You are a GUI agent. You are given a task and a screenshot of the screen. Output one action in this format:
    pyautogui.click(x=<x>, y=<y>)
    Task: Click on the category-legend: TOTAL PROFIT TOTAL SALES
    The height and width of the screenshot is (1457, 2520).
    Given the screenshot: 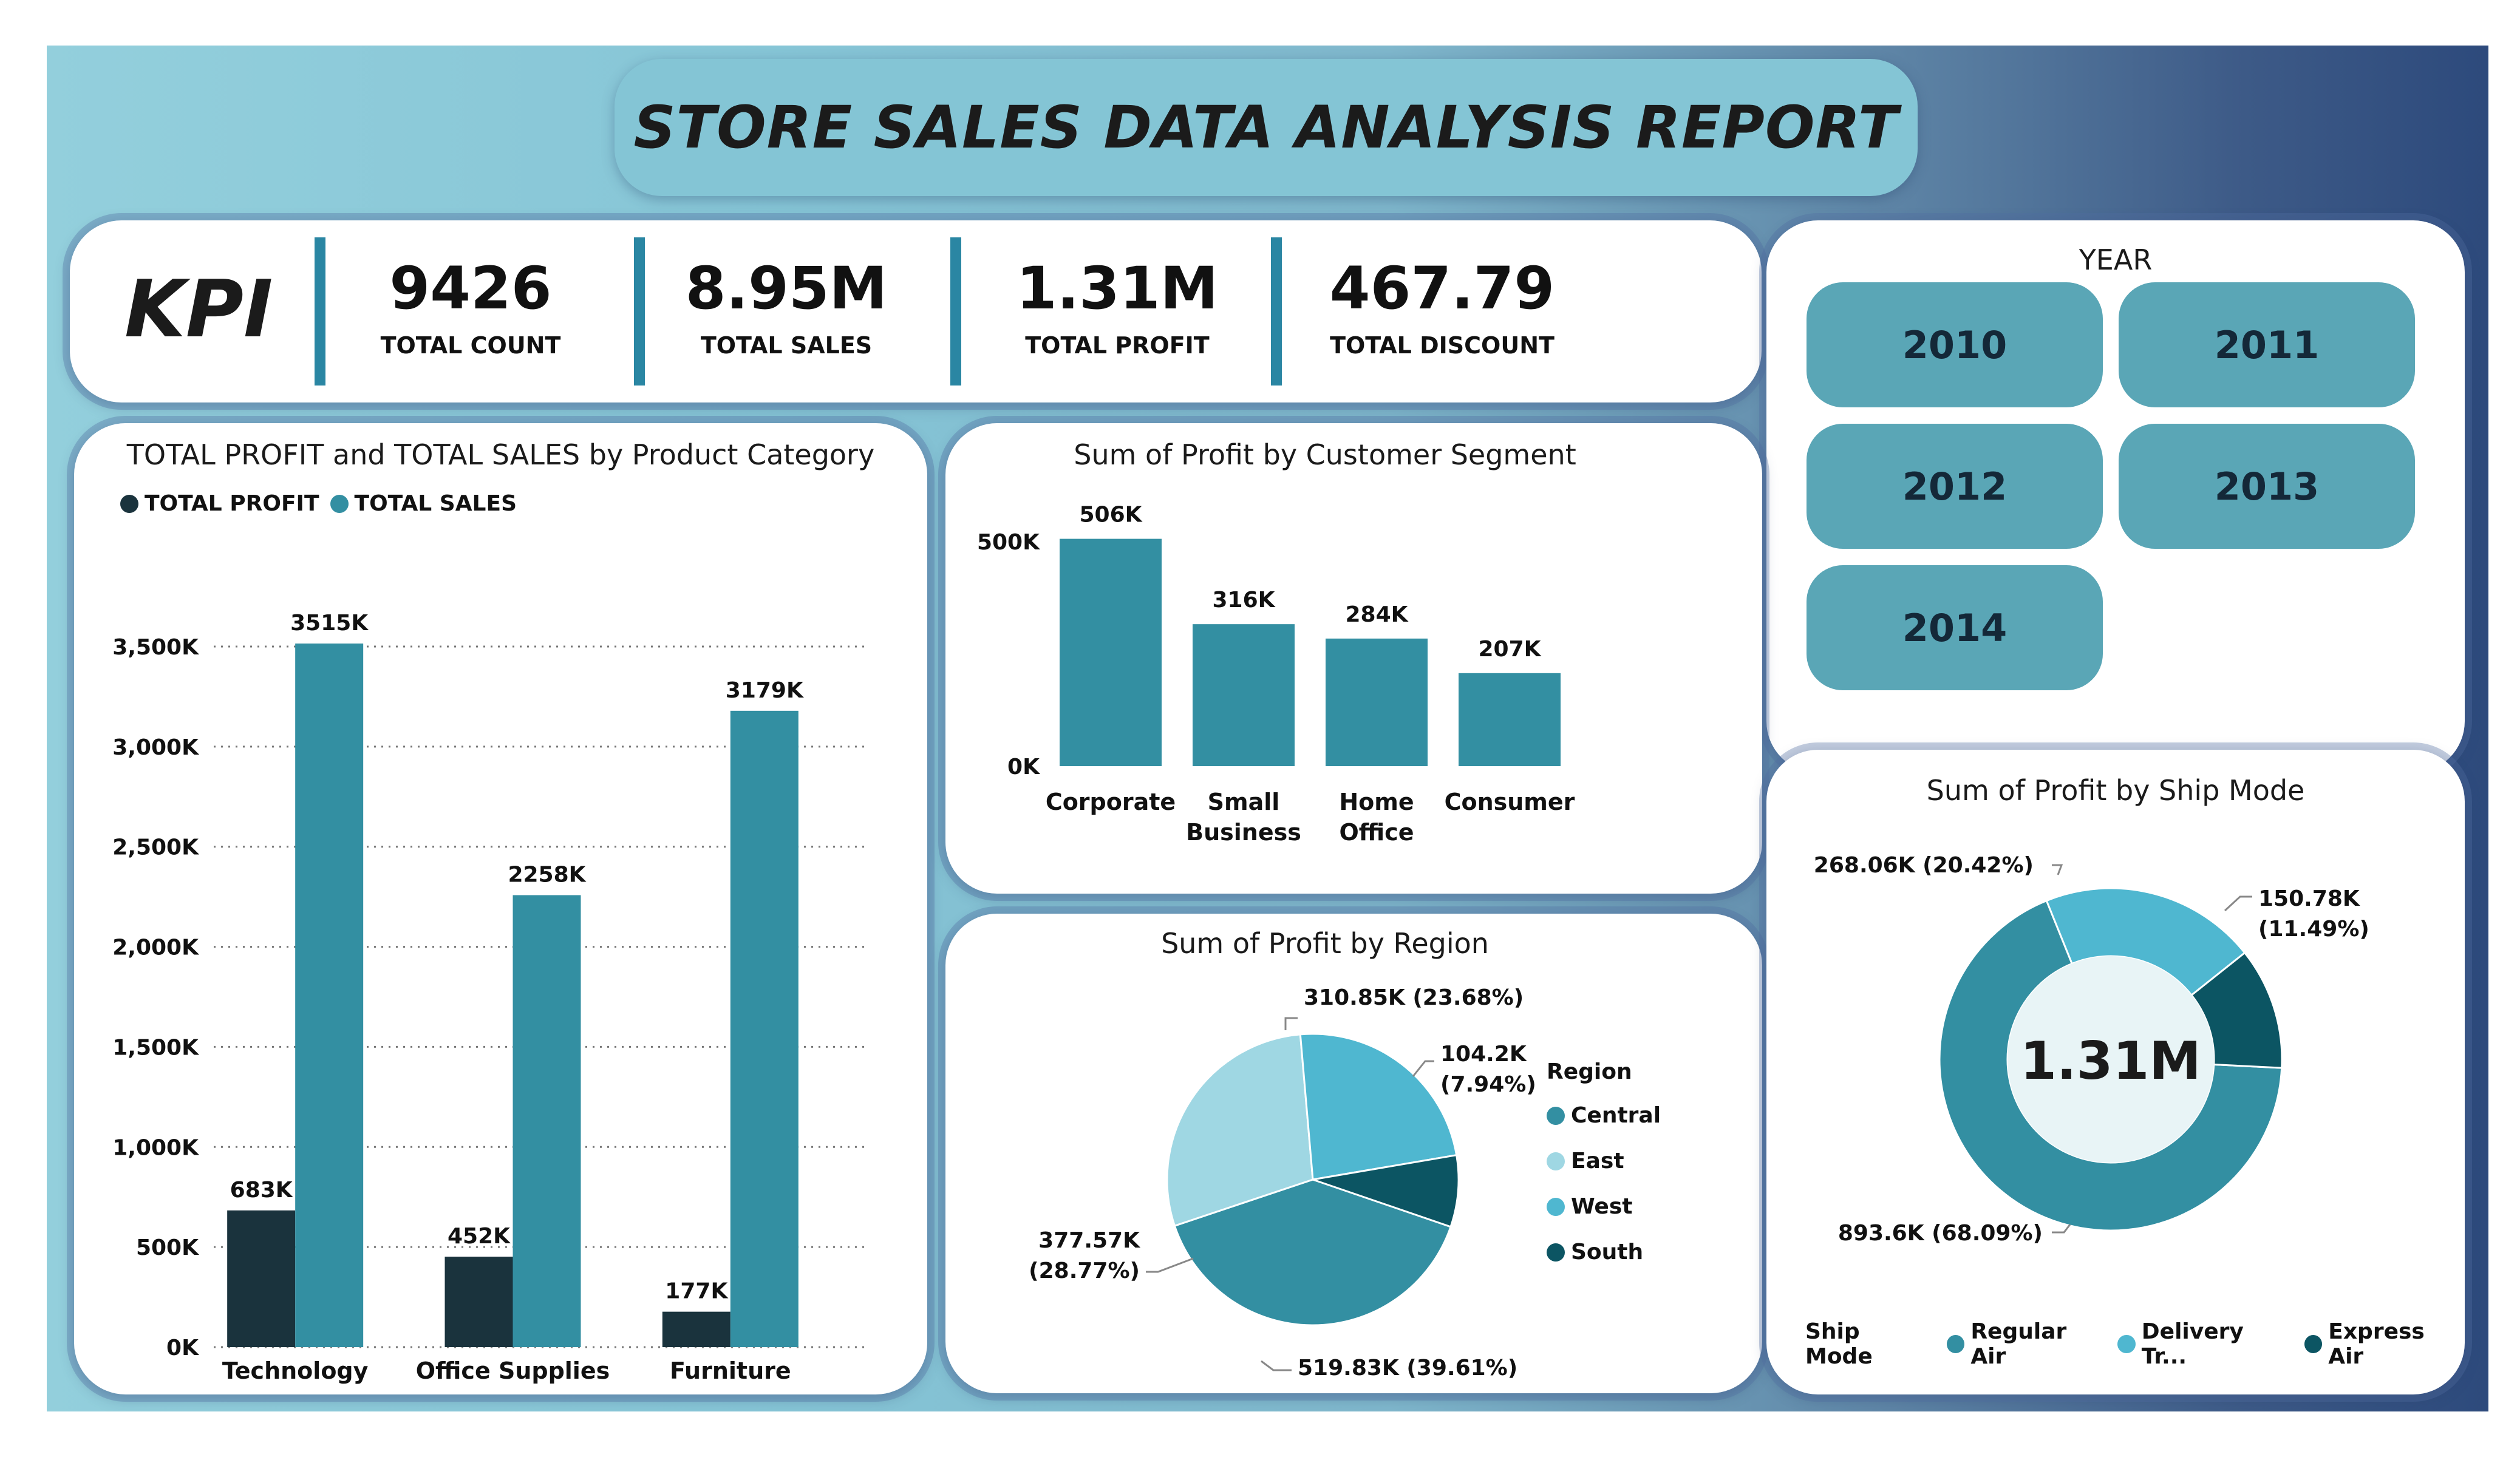 What is the action you would take?
    pyautogui.click(x=318, y=503)
    